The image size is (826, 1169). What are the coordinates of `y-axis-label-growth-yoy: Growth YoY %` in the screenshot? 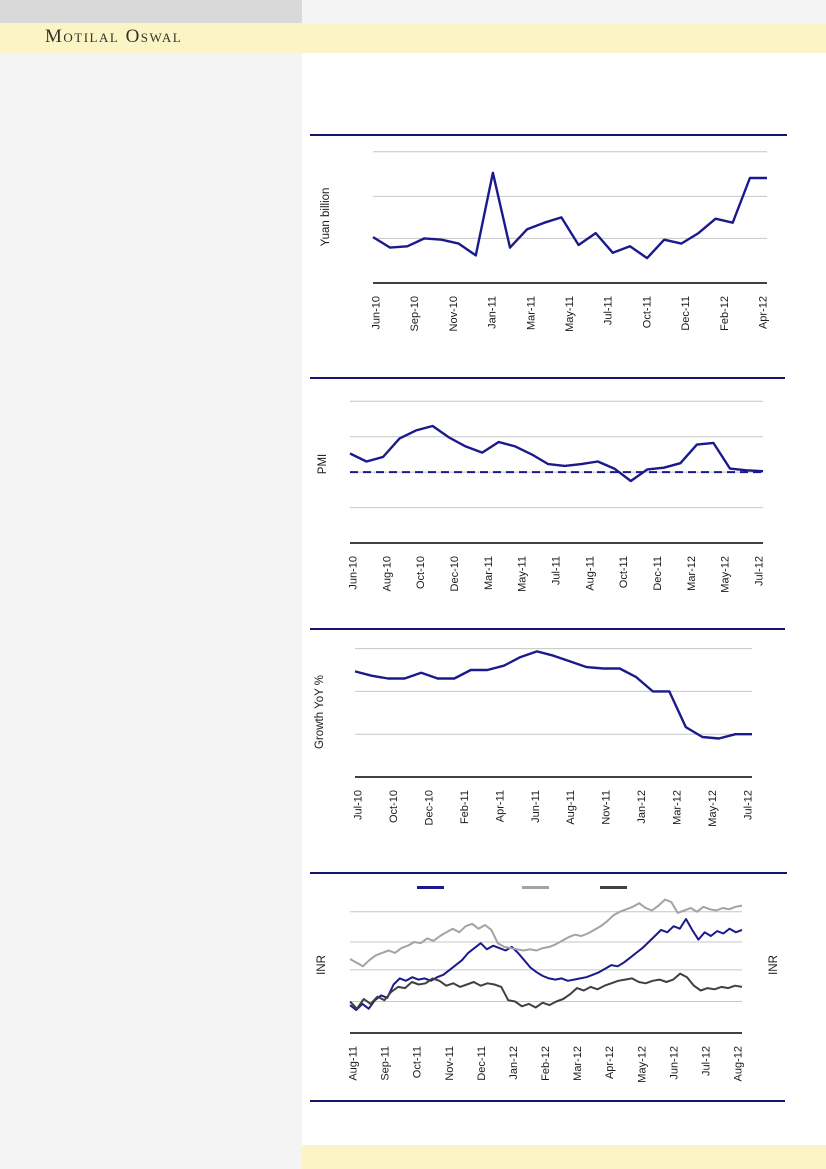 It's located at (320, 712).